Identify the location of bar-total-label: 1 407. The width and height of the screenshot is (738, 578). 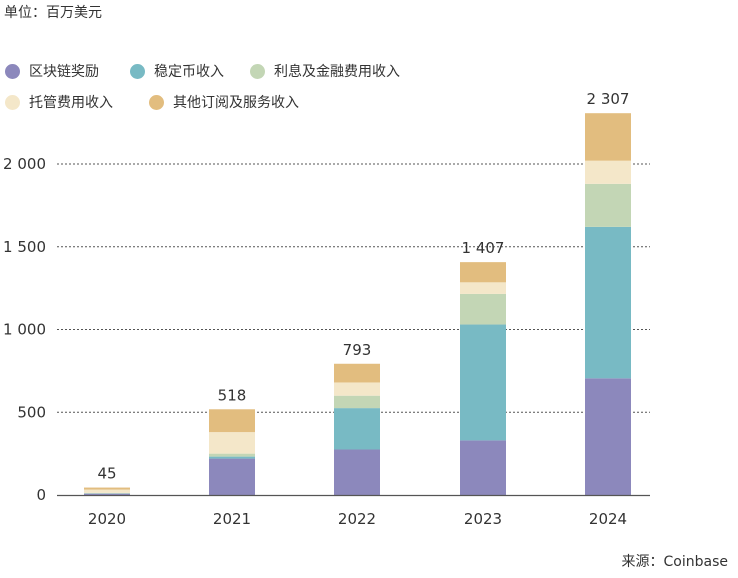
(483, 248).